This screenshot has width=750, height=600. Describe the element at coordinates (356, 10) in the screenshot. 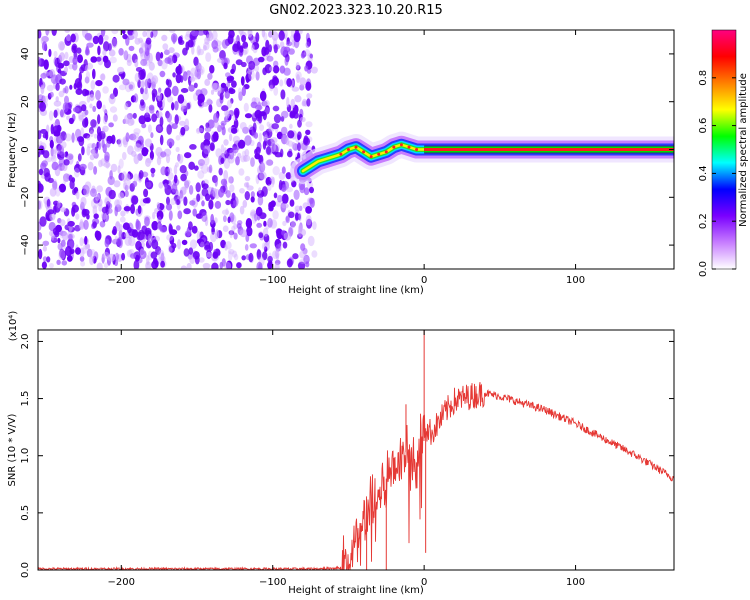

I see `chart-title: GN02.2023.323.10.20.R15` at that location.